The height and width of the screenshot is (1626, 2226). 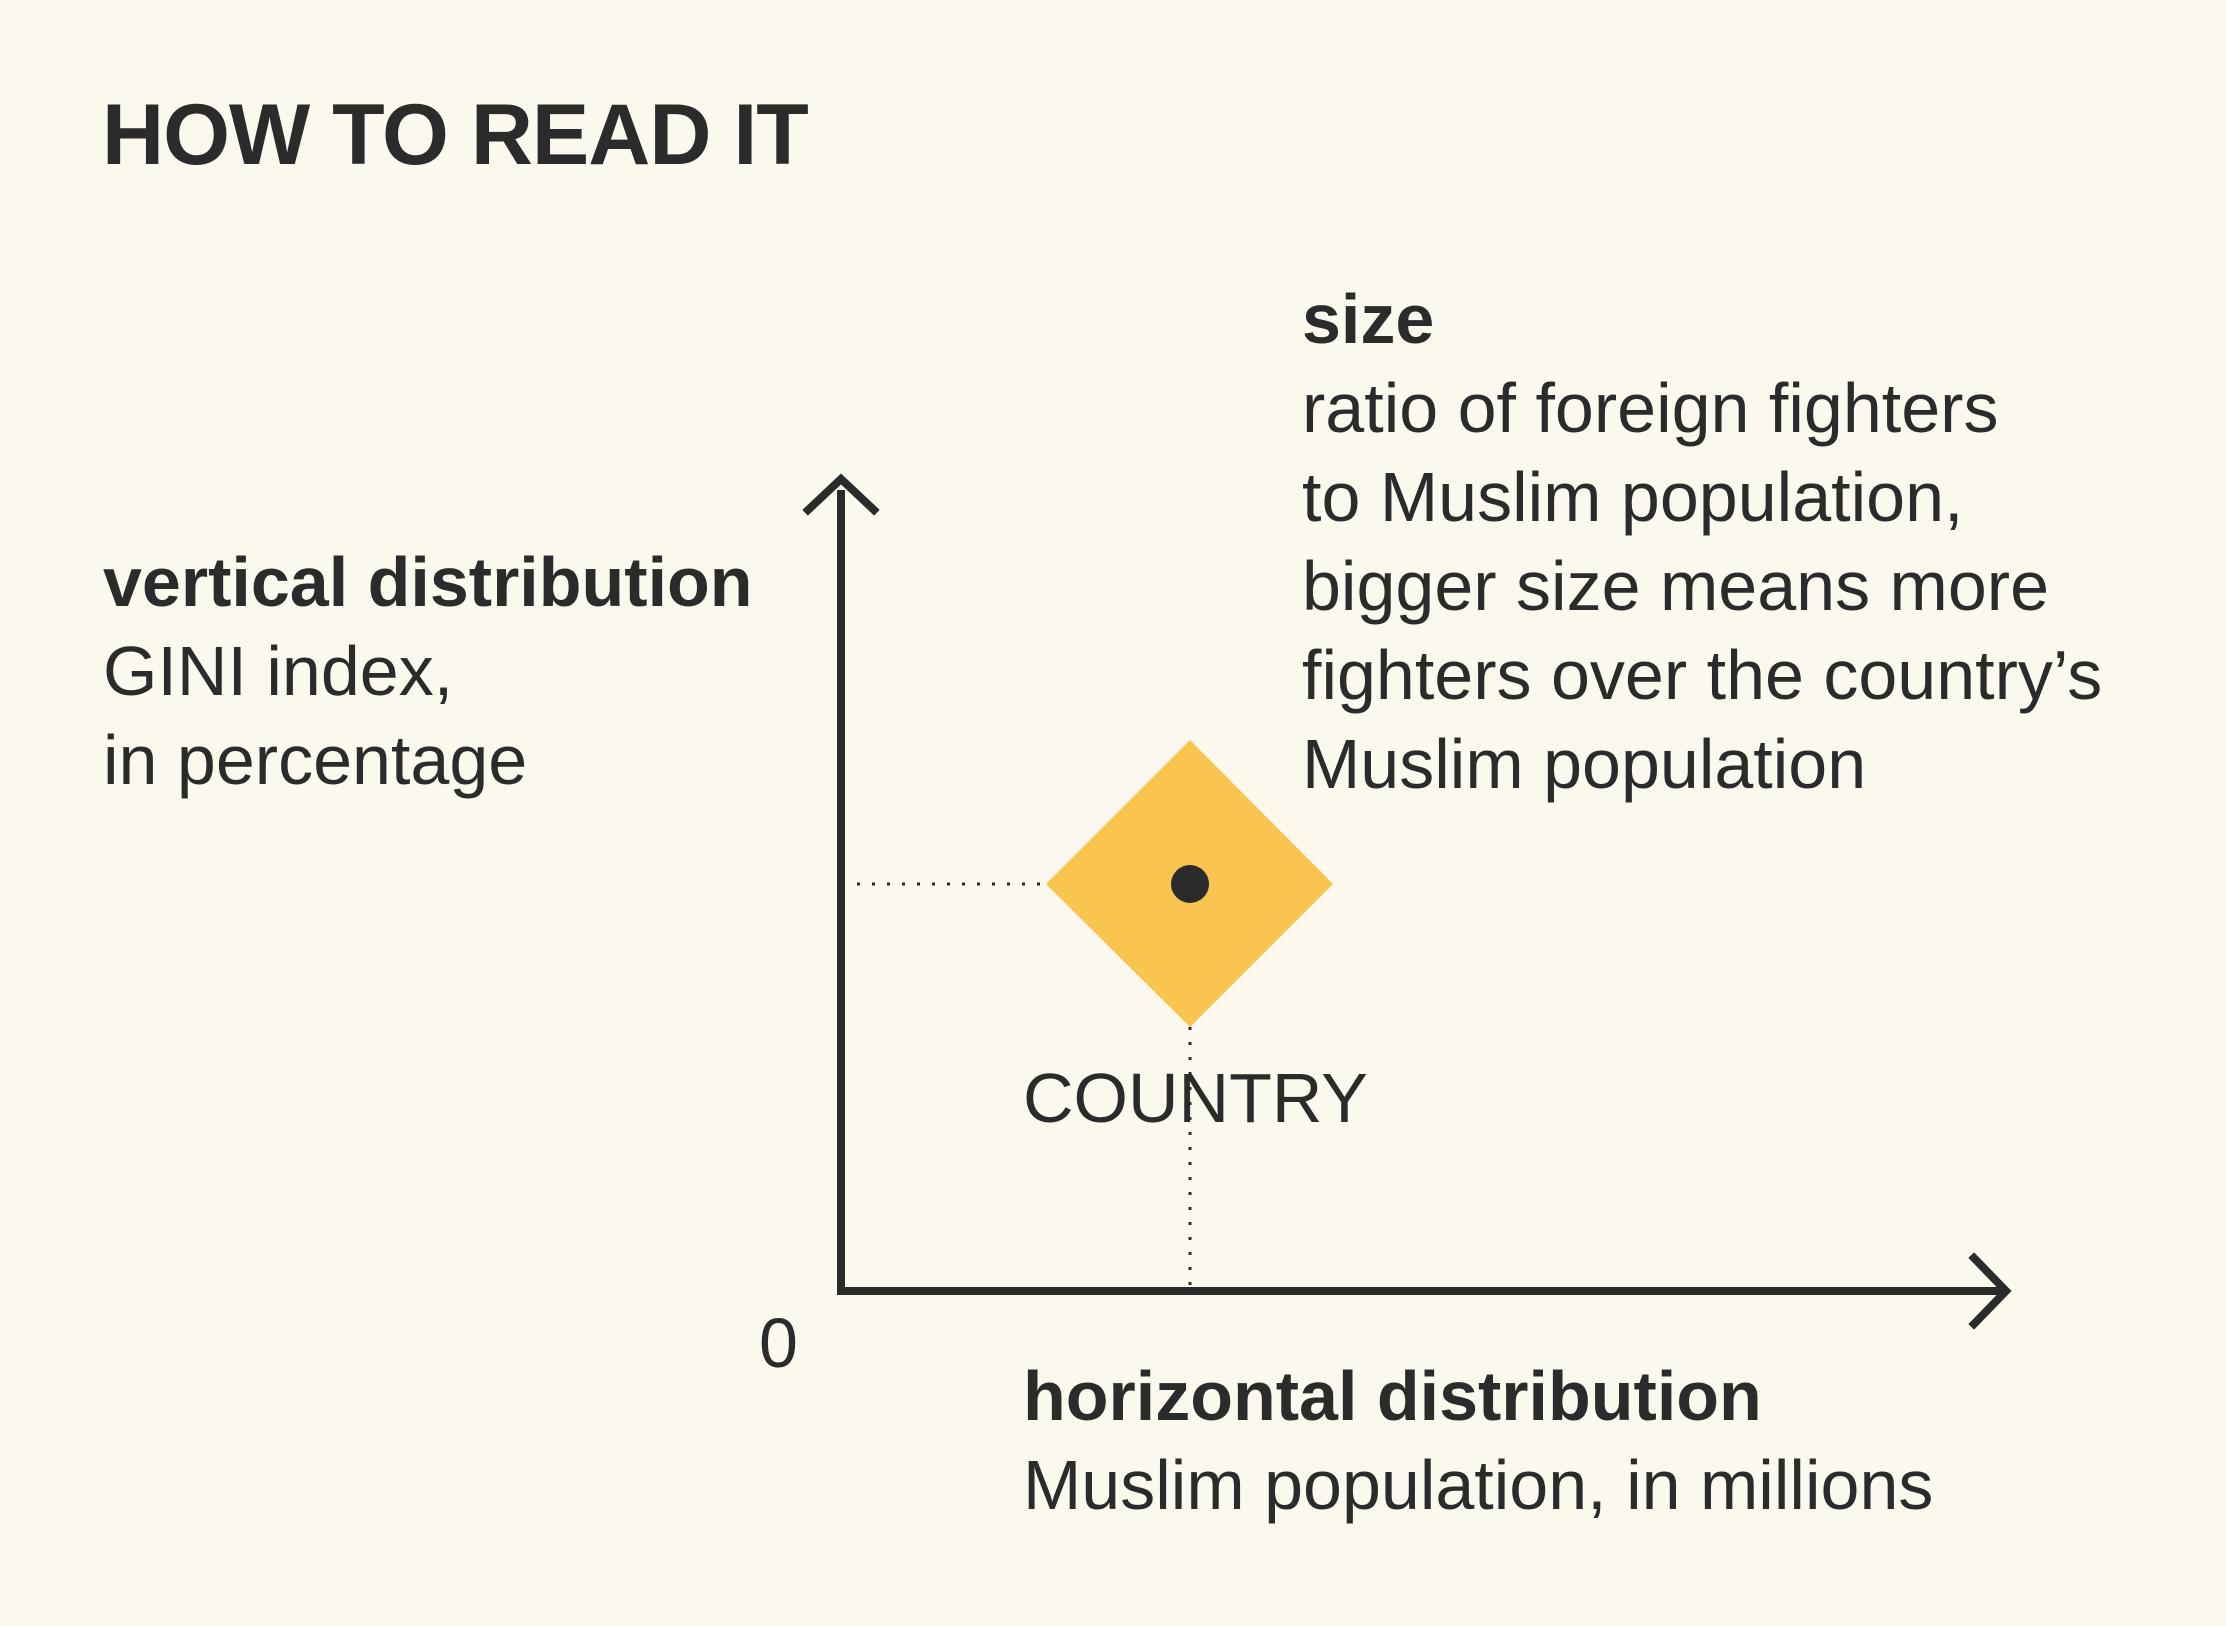 What do you see at coordinates (1650, 408) in the screenshot?
I see `size-description-line: ratio of foreign fighters` at bounding box center [1650, 408].